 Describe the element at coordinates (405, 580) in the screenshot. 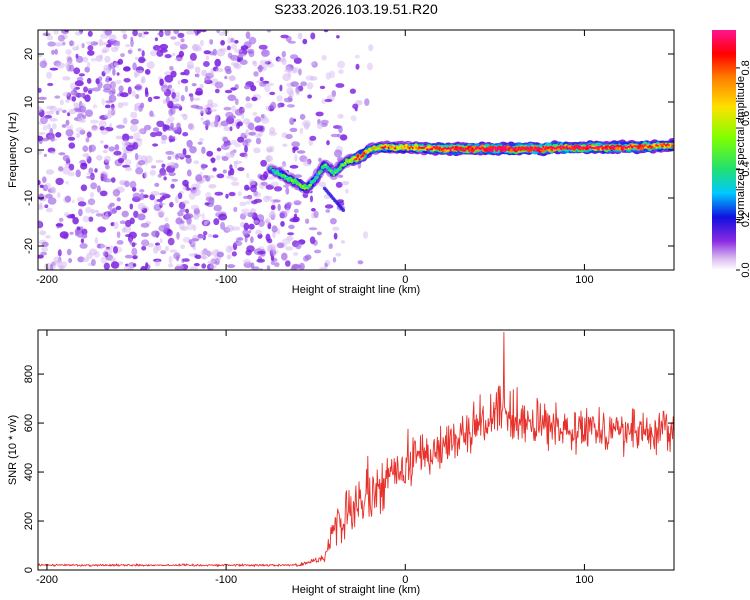

I see `x-tick-label: 0` at that location.